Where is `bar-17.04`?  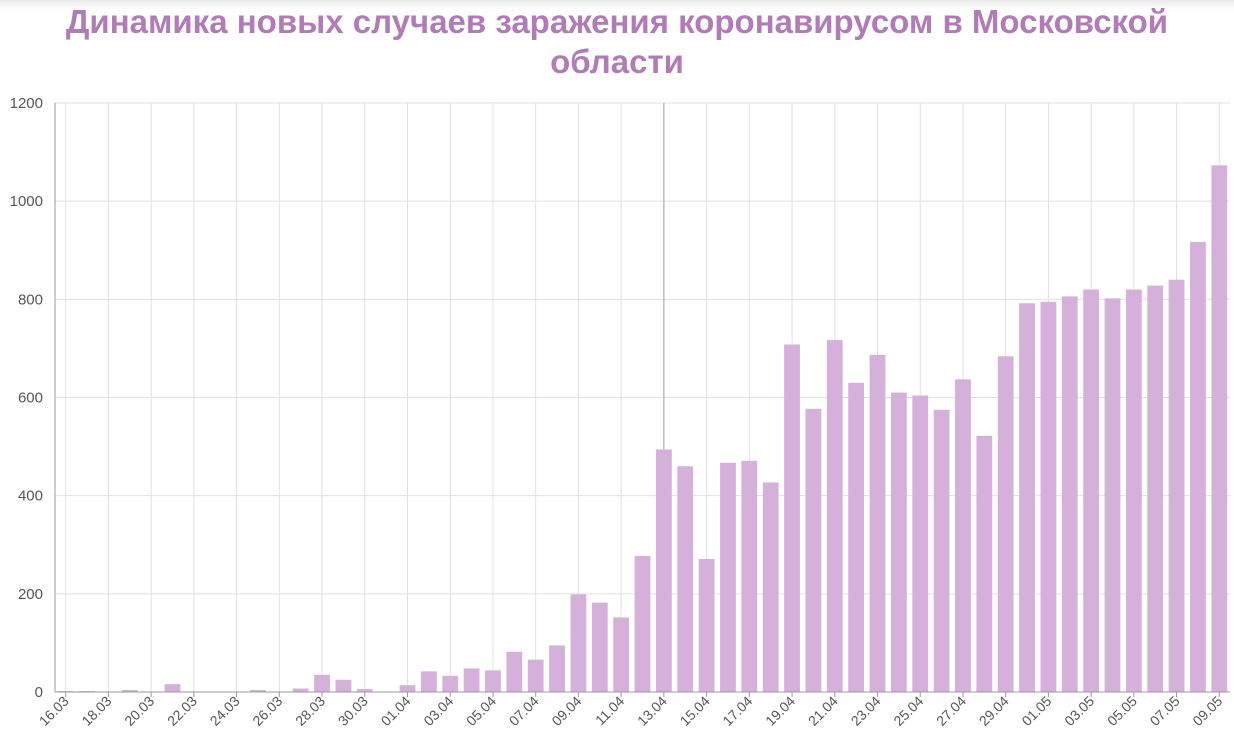 bar-17.04 is located at coordinates (749, 576).